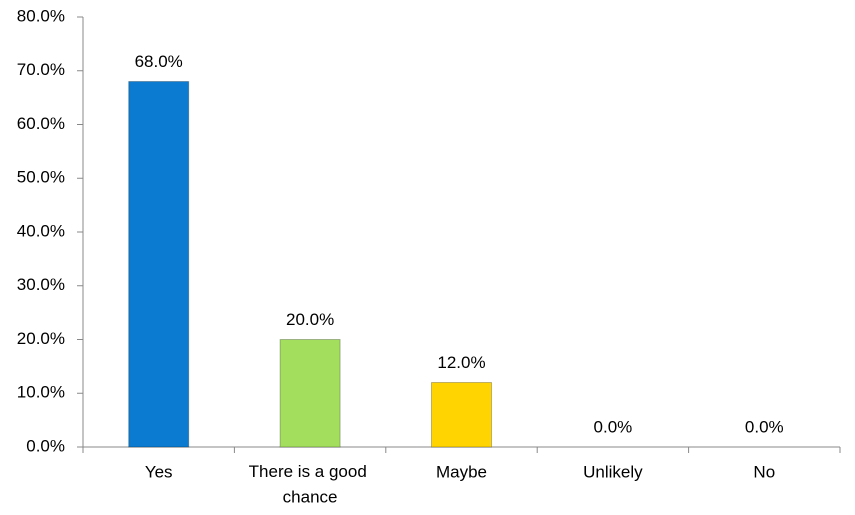 The image size is (855, 515). What do you see at coordinates (41, 177) in the screenshot?
I see `y-tick-label: 50.0%` at bounding box center [41, 177].